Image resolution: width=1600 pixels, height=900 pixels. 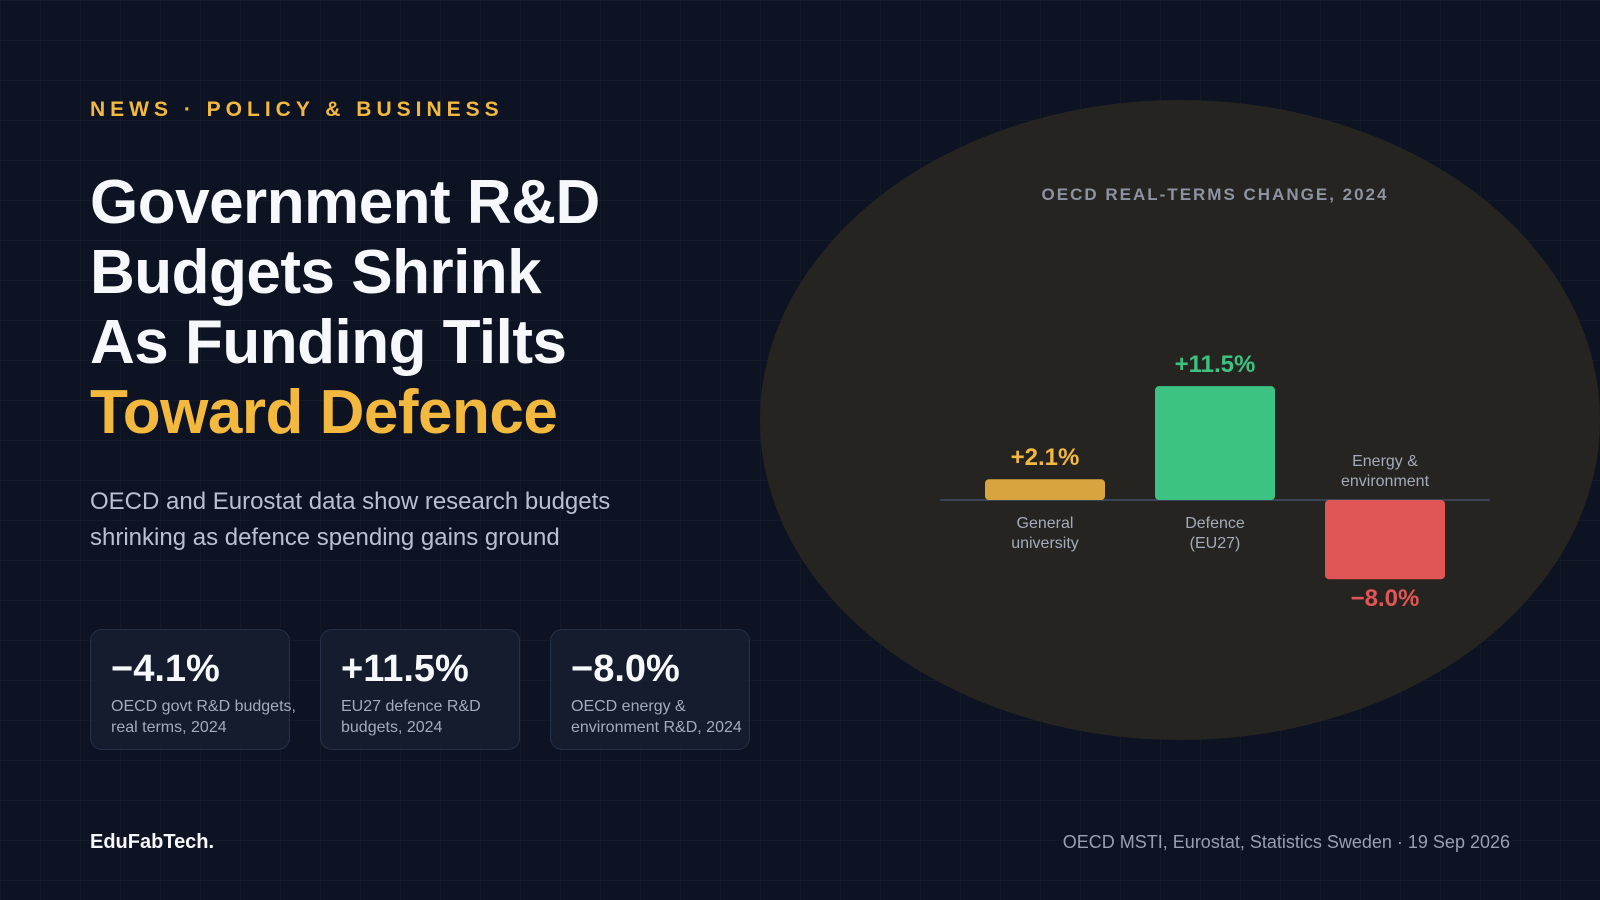 I want to click on brand-logo-text: EduFabTech., so click(x=152, y=842).